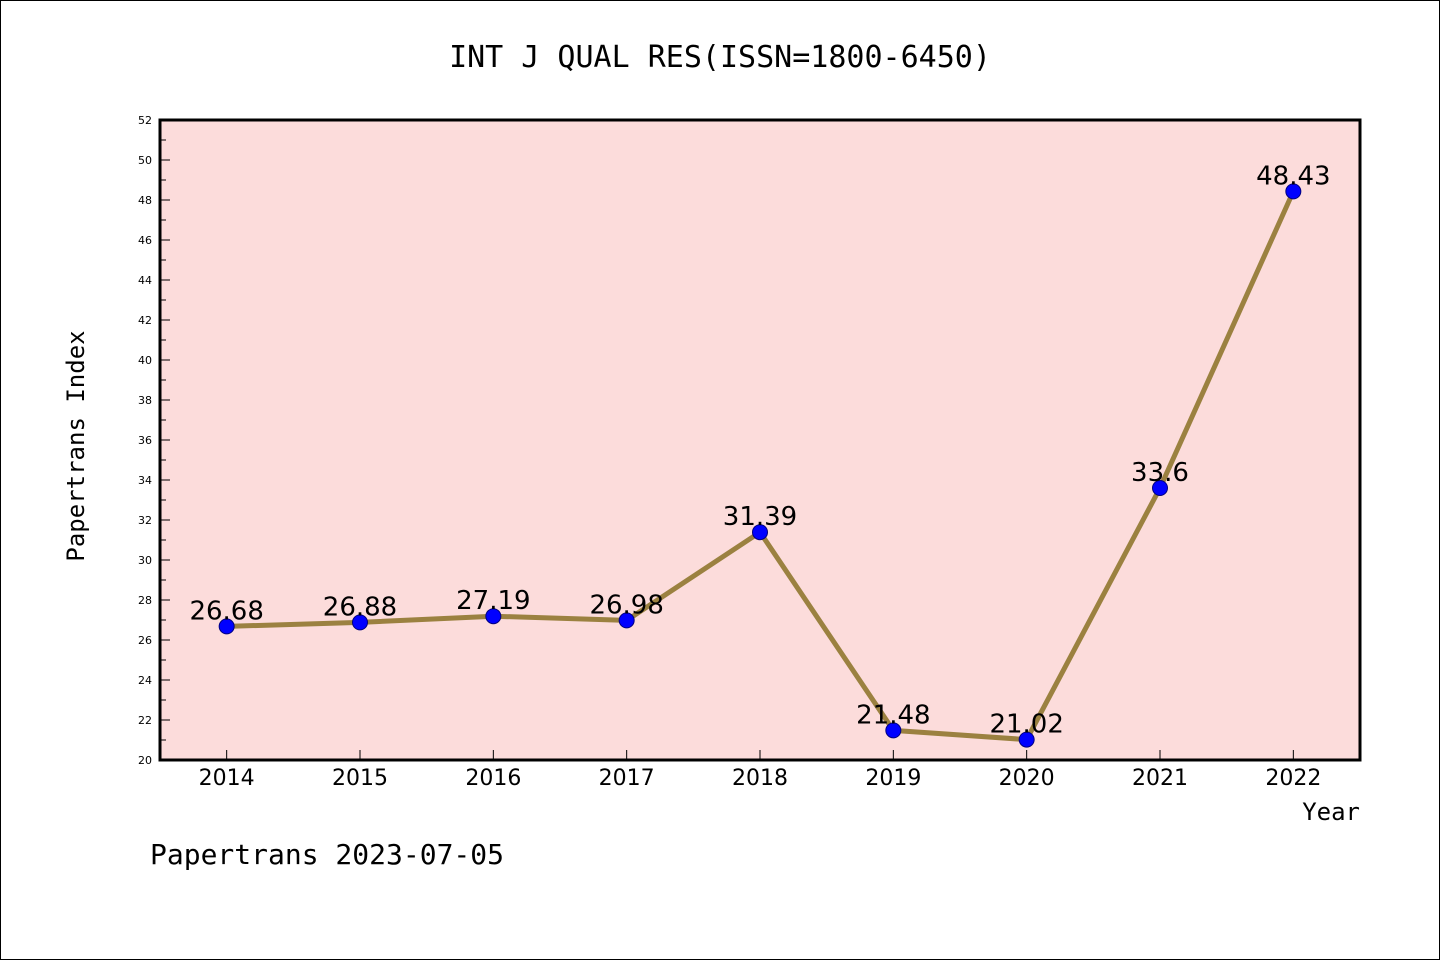 The height and width of the screenshot is (960, 1440). I want to click on y-tick-label: 28, so click(145, 600).